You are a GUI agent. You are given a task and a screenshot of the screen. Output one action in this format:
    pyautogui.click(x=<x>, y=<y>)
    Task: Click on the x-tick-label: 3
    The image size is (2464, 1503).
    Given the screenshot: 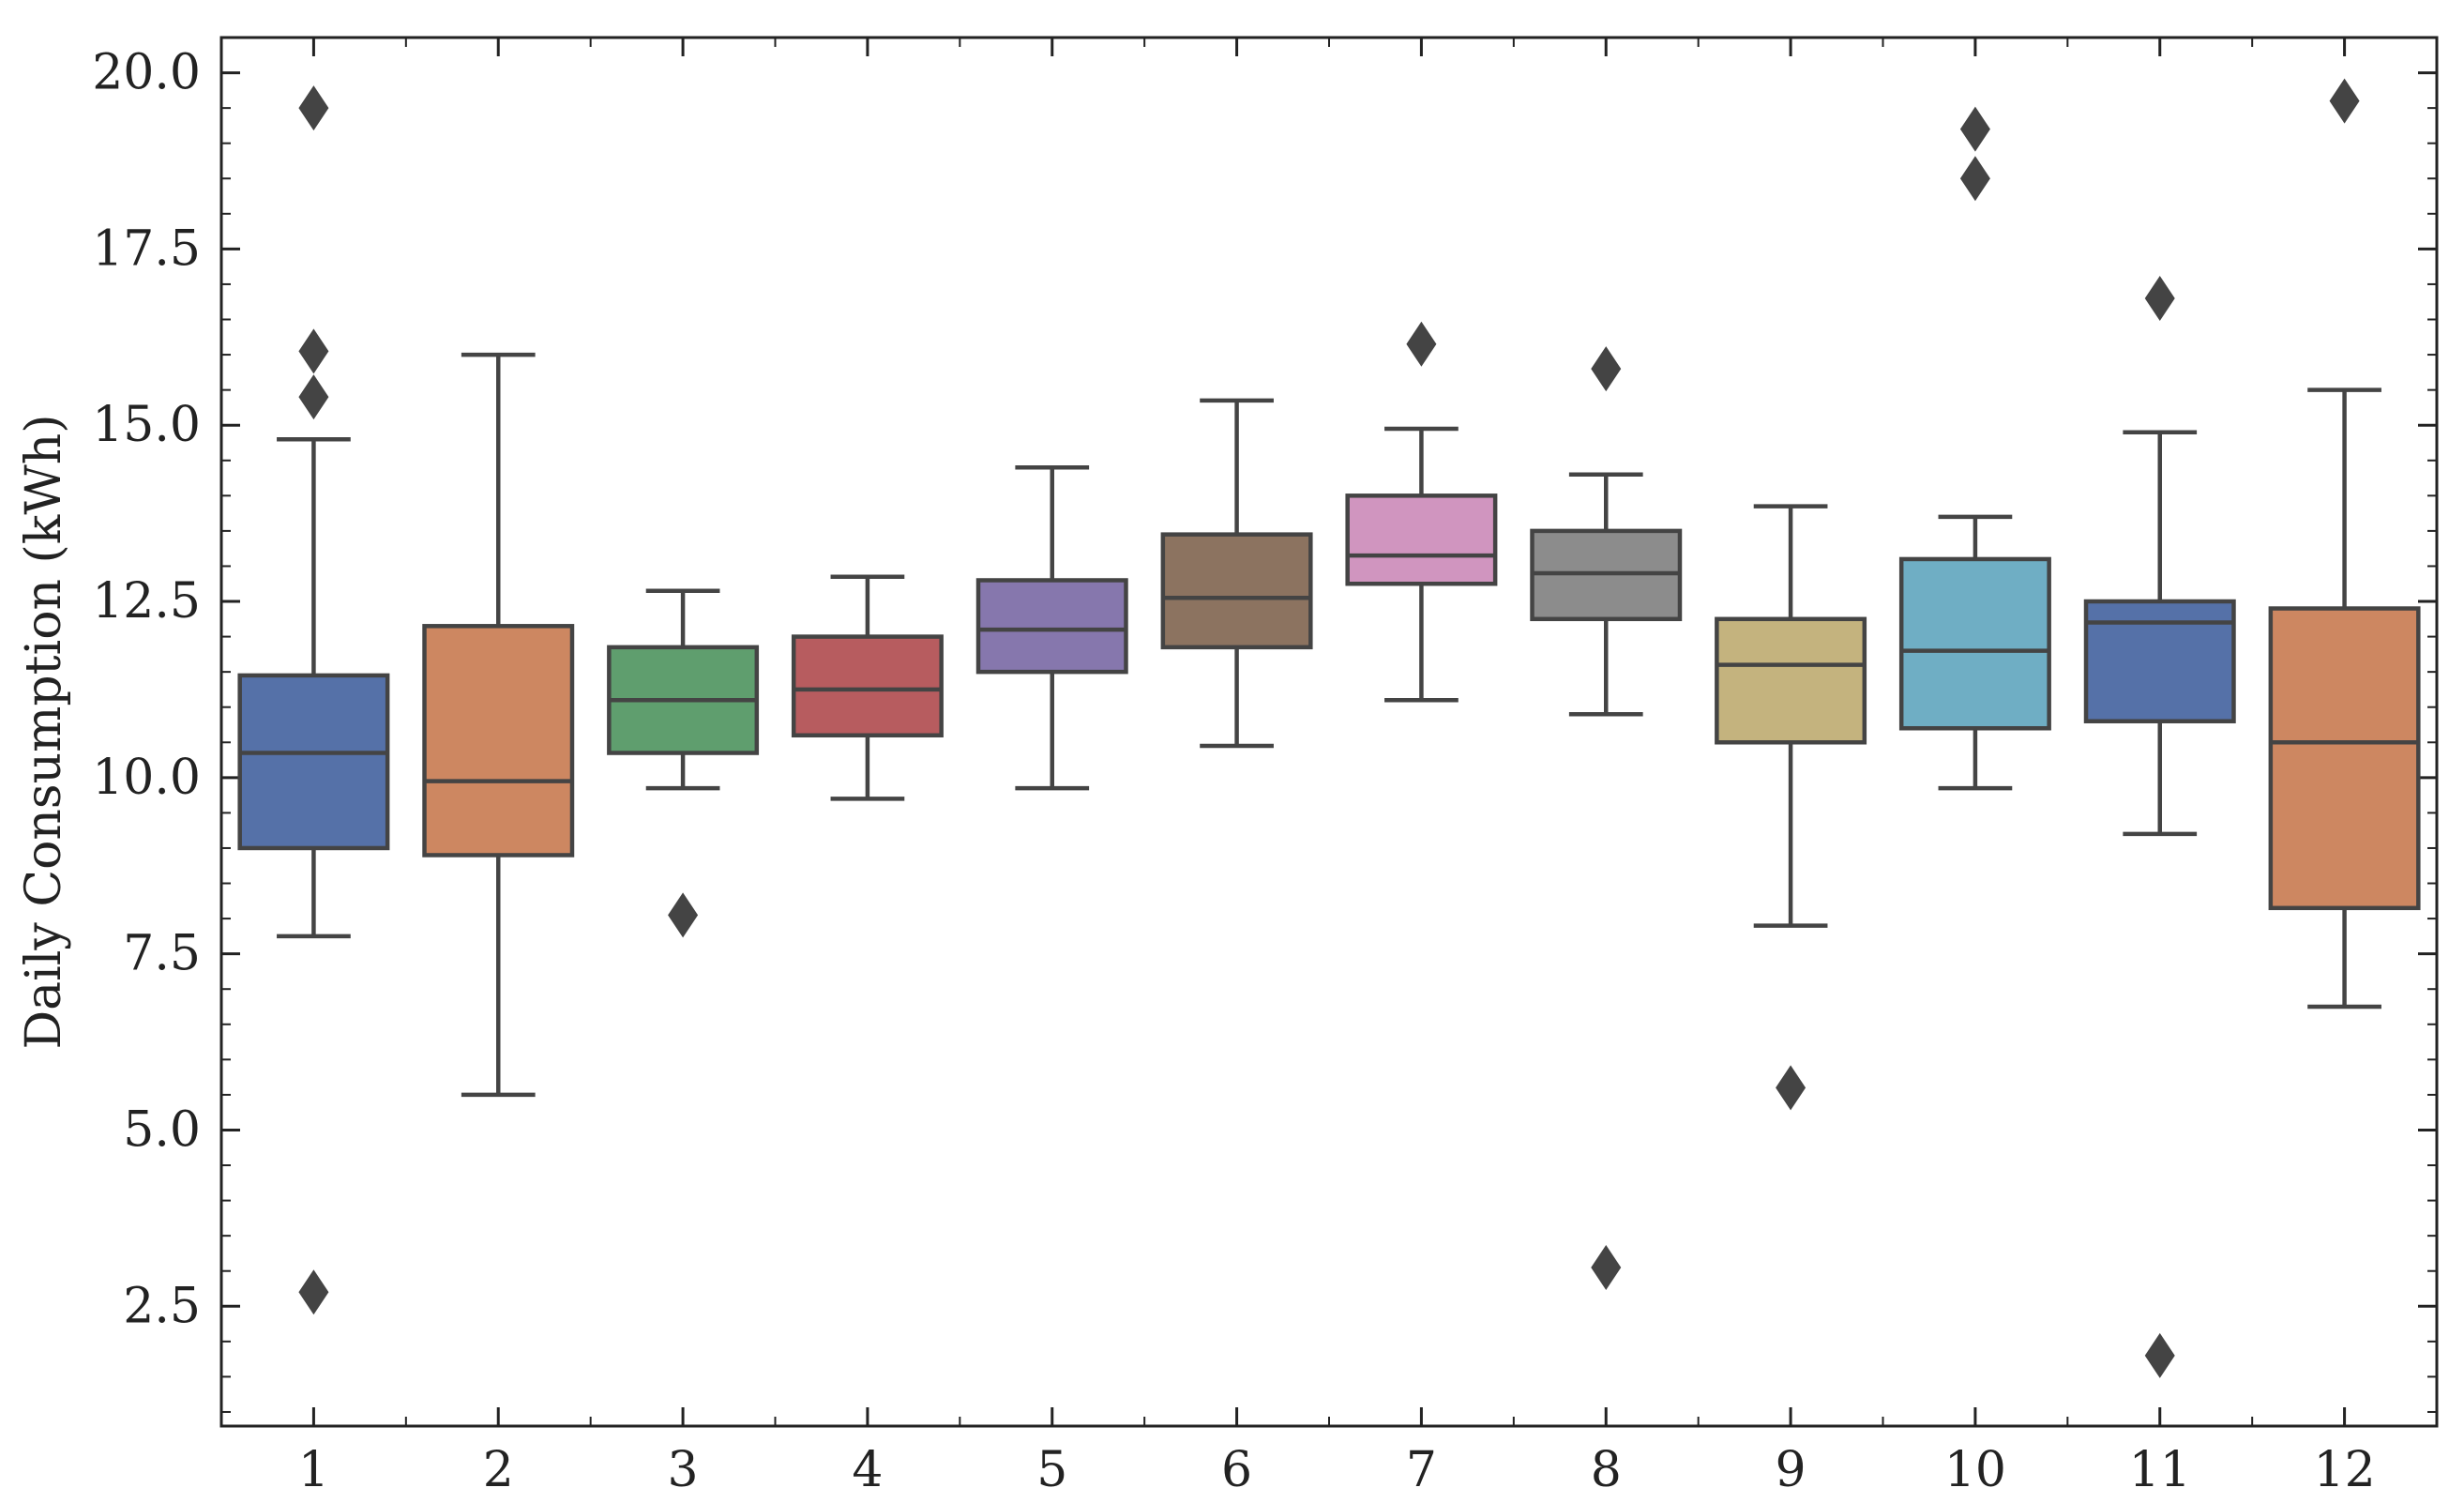 What is the action you would take?
    pyautogui.click(x=683, y=1470)
    